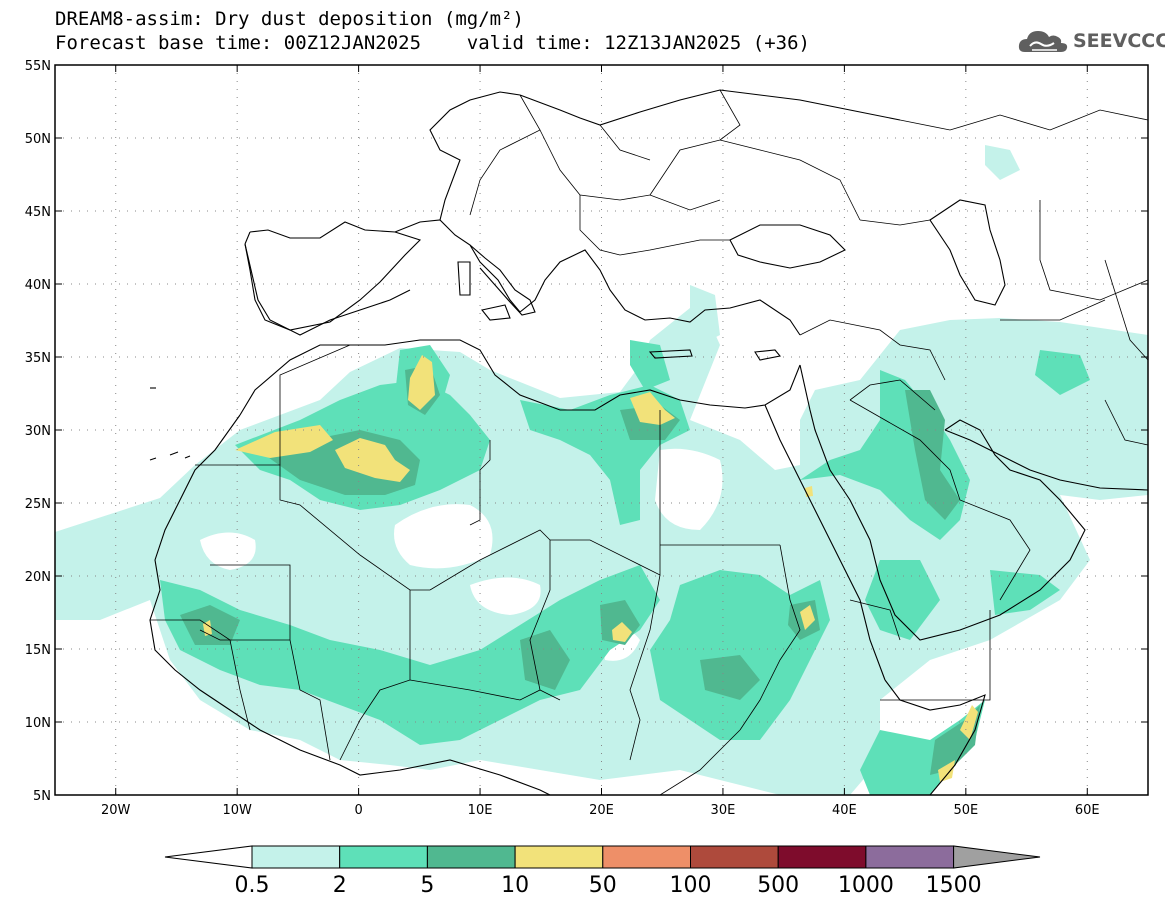 The image size is (1165, 907). What do you see at coordinates (252, 885) in the screenshot?
I see `colorbar-label: 0.5` at bounding box center [252, 885].